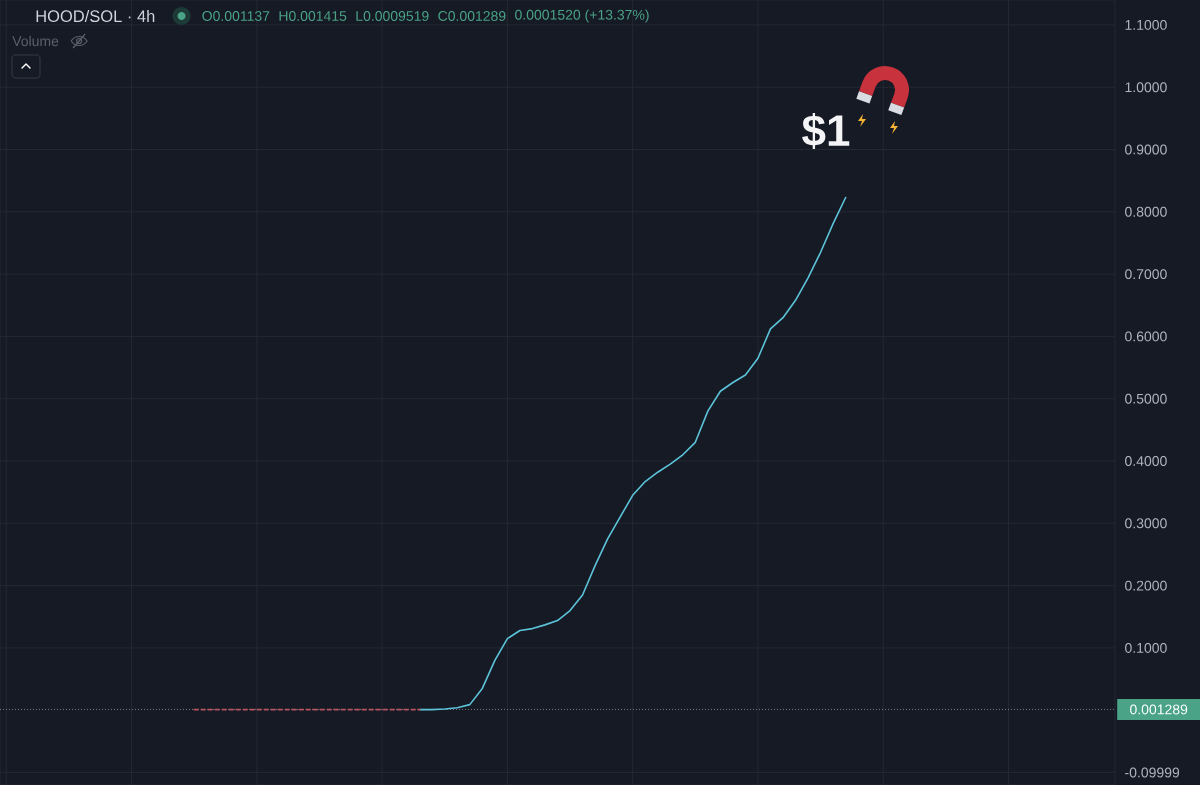 This screenshot has height=785, width=1200. Describe the element at coordinates (236, 16) in the screenshot. I see `annotation: O0.001137` at that location.